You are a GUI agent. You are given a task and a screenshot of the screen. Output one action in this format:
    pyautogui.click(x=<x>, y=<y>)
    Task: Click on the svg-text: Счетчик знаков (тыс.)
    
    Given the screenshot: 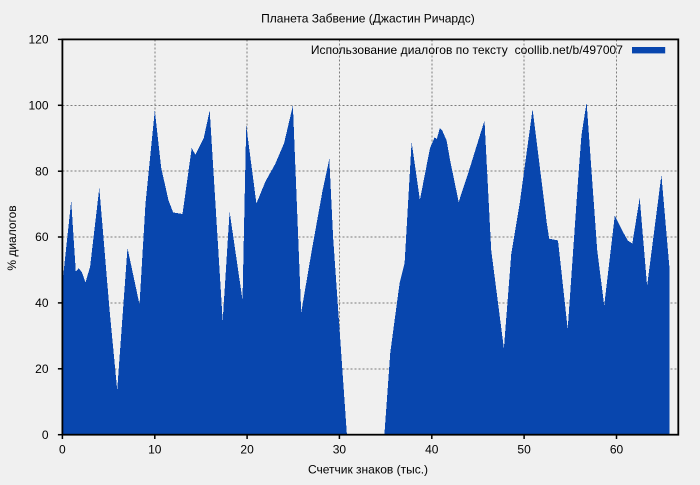 What is the action you would take?
    pyautogui.click(x=368, y=470)
    